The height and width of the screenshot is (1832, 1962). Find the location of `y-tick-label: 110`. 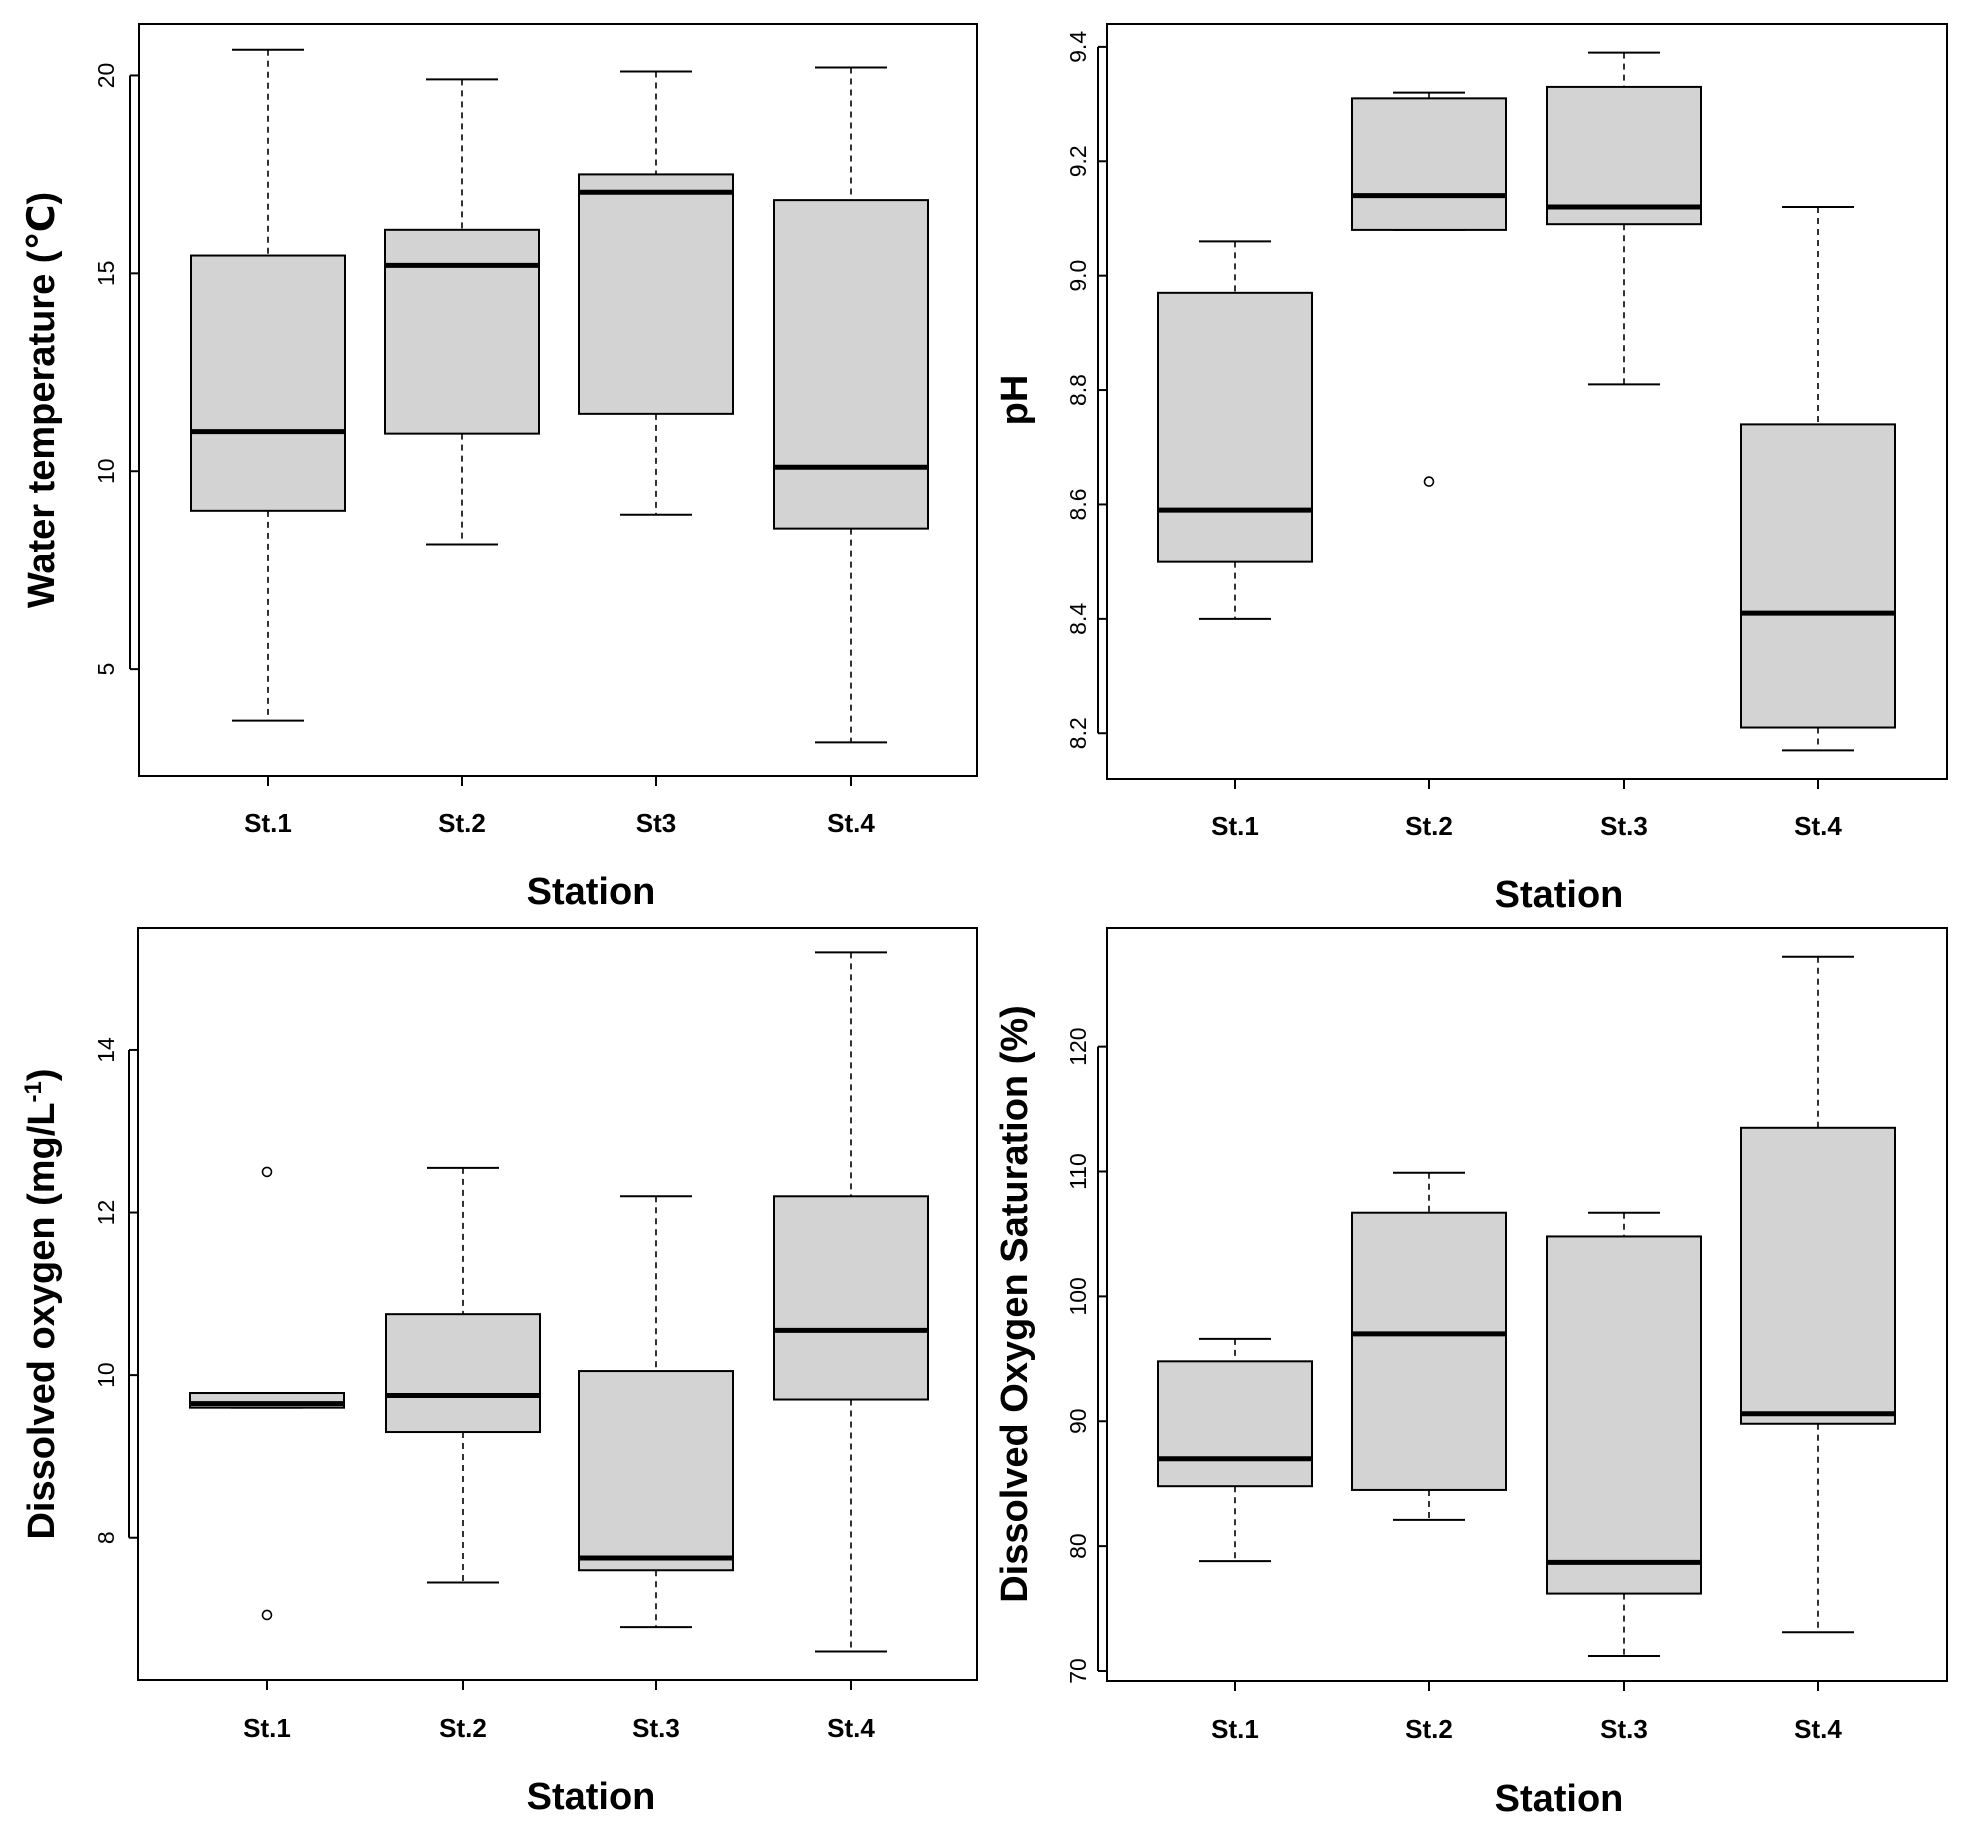

y-tick-label: 110 is located at coordinates (1078, 1171).